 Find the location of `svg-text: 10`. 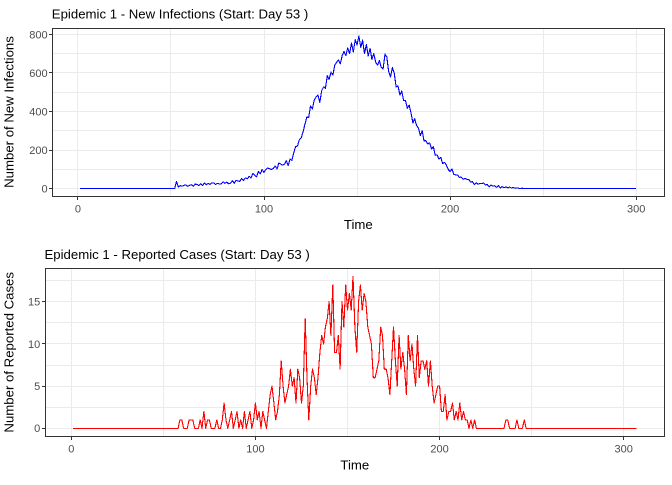

svg-text: 10 is located at coordinates (34, 345).